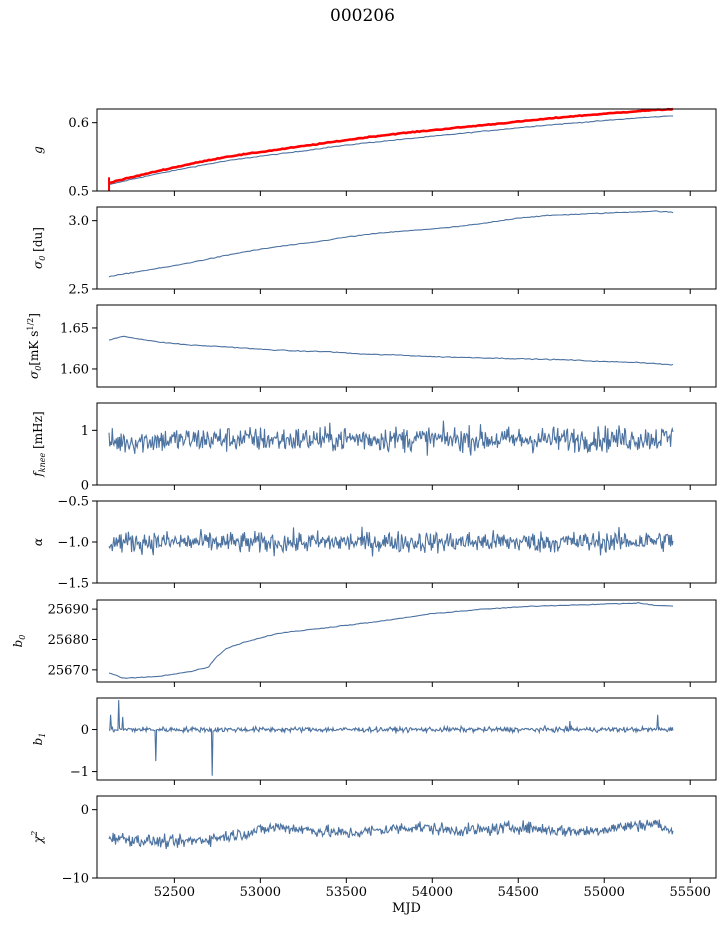 This screenshot has height=936, width=725. I want to click on panel-4: 0 1 fknee [mHz], so click(374, 448).